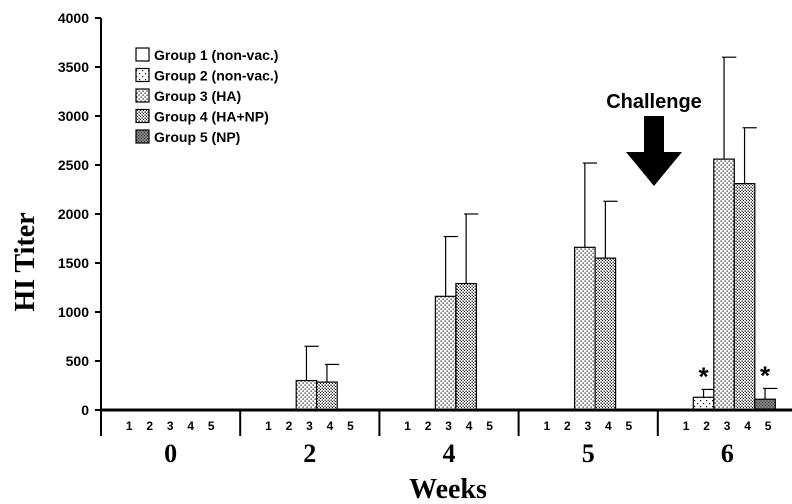 Image resolution: width=792 pixels, height=504 pixels. I want to click on week-label: 5, so click(588, 453).